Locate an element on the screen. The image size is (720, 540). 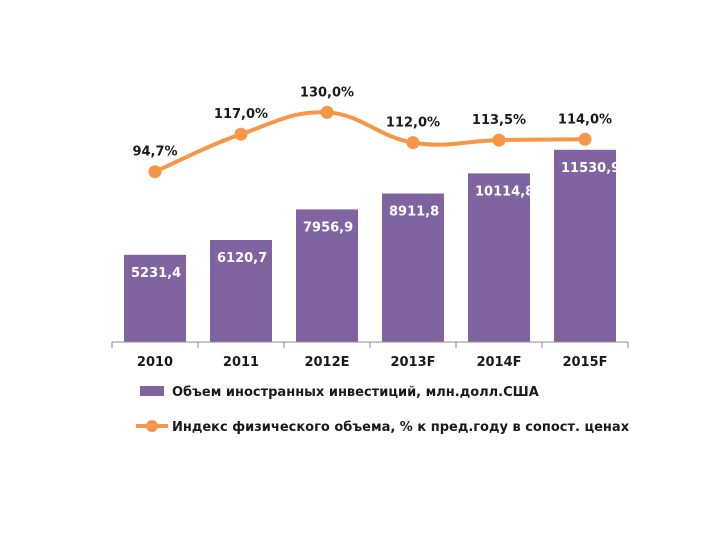
category-label: 2013F is located at coordinates (412, 362).